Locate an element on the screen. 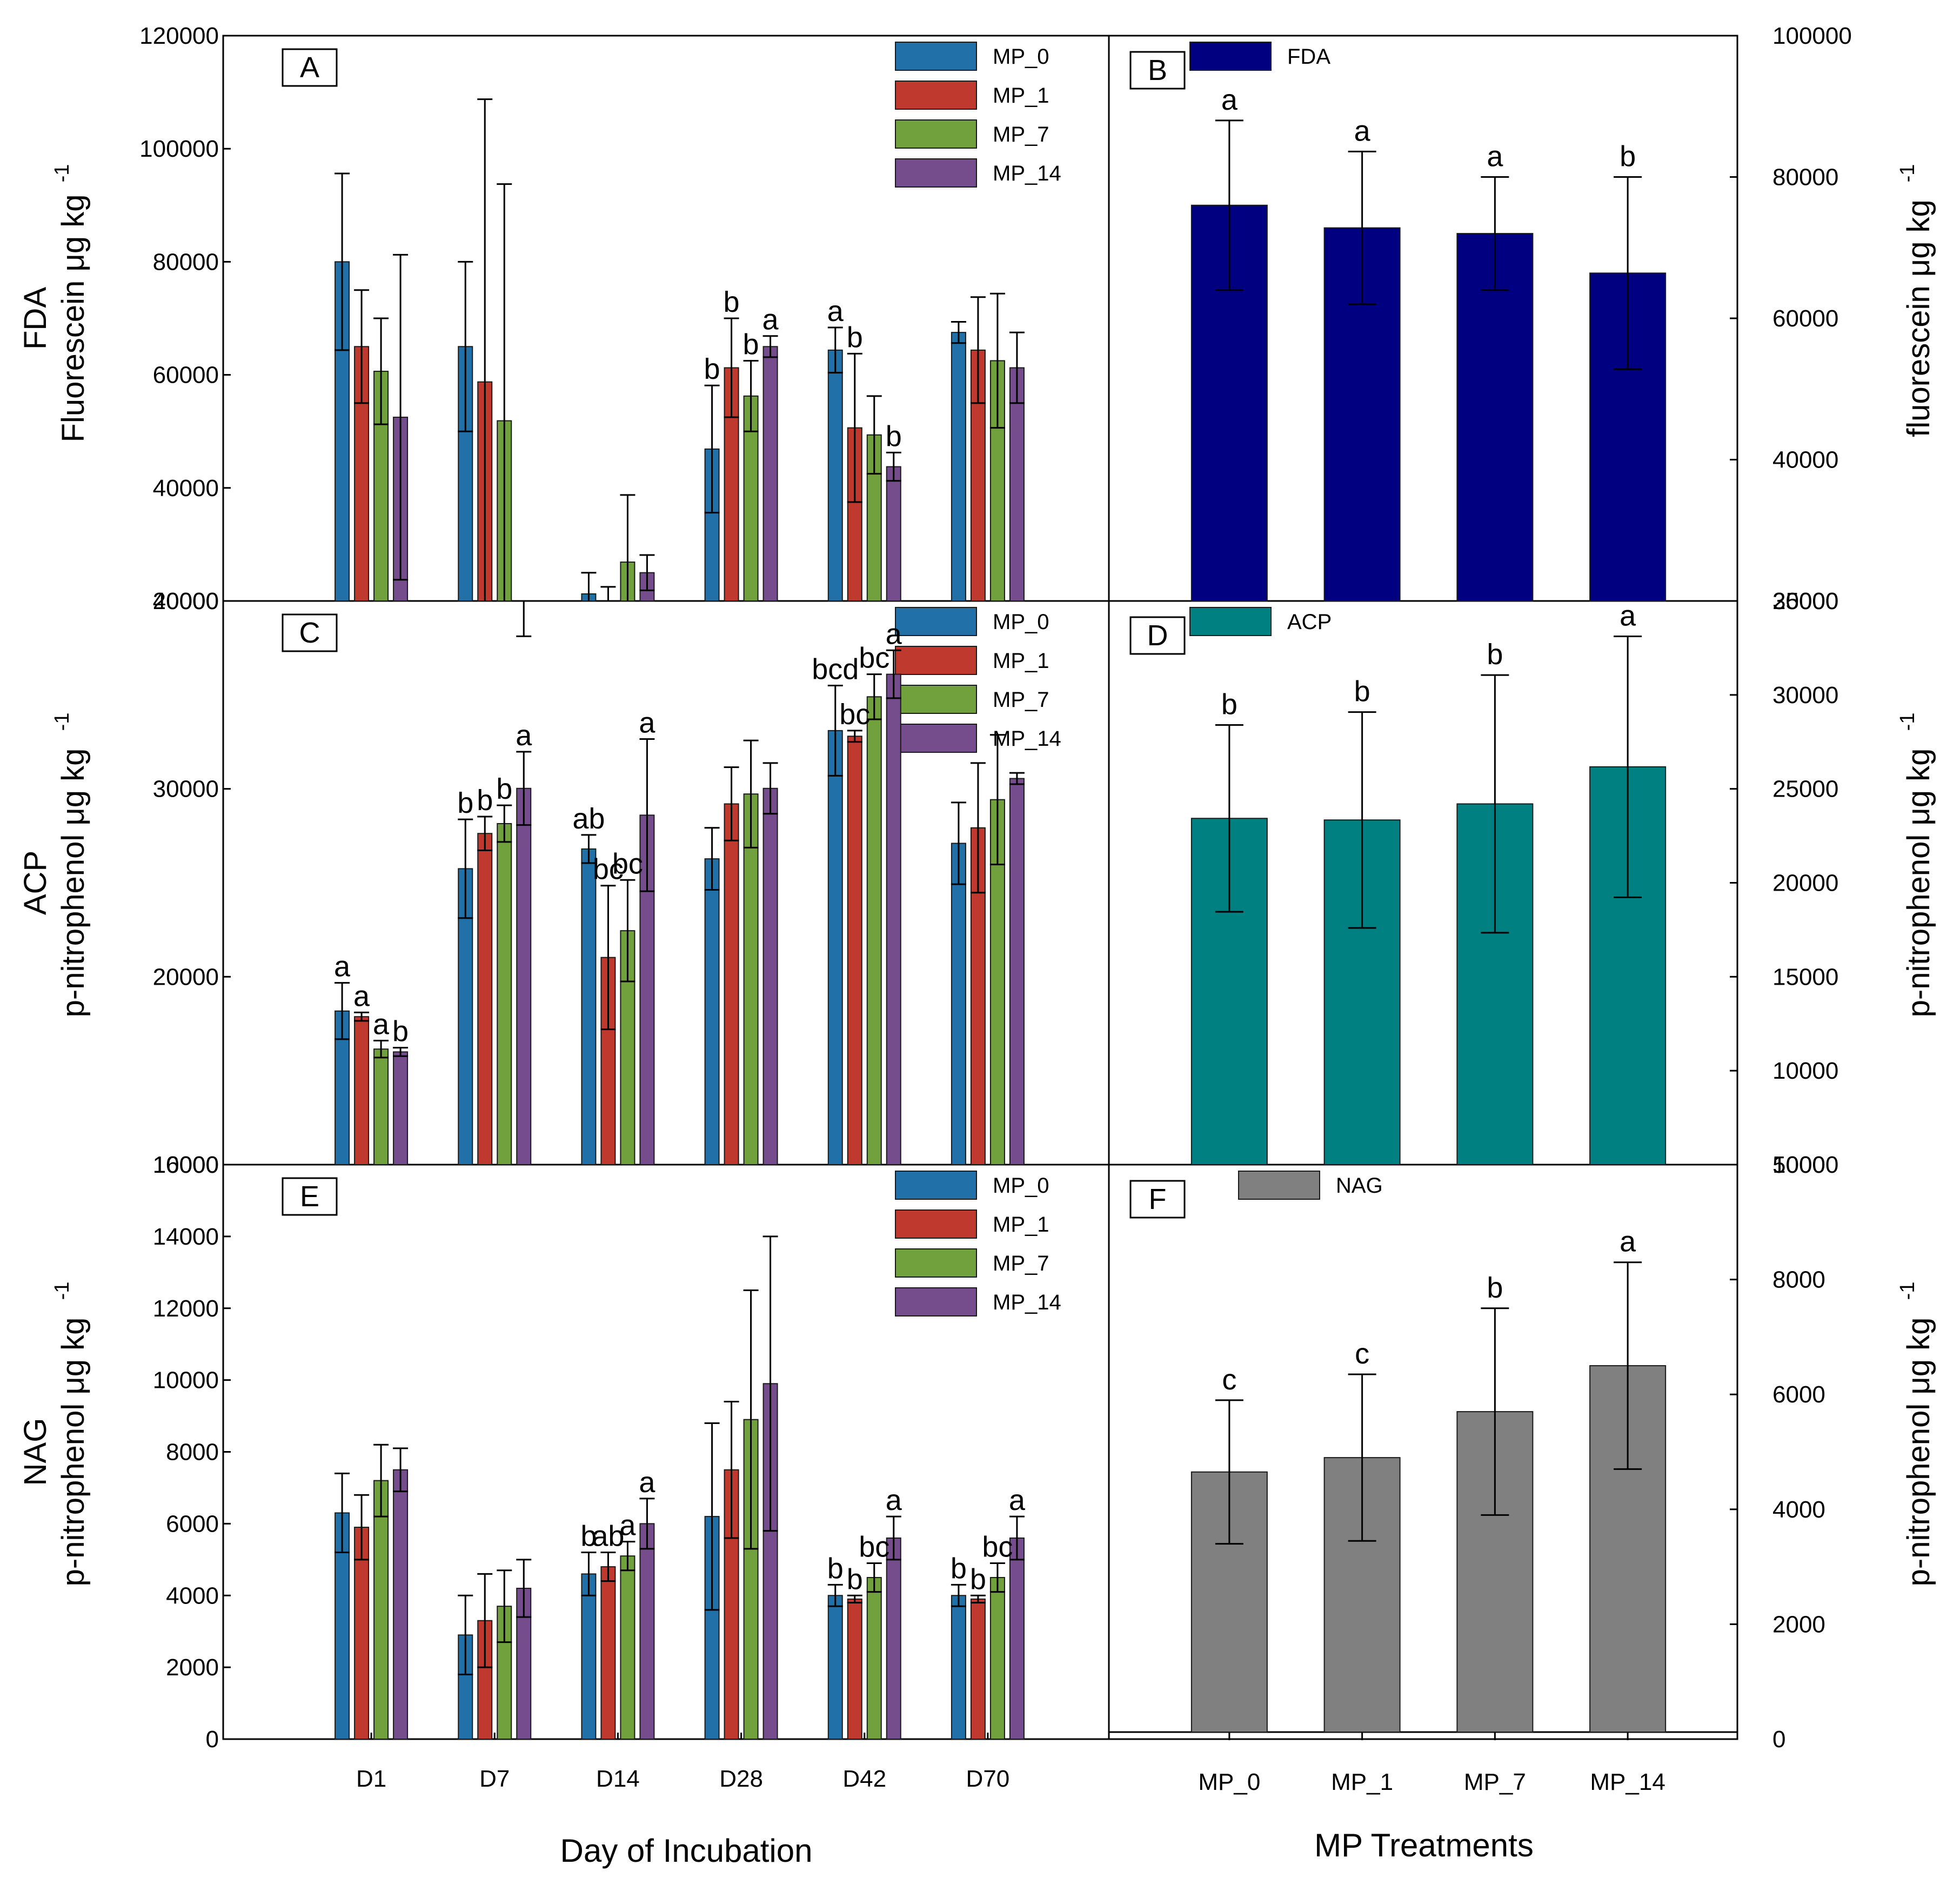 Image resolution: width=1960 pixels, height=1878 pixels. bar-C-MP_7-D7 is located at coordinates (504, 994).